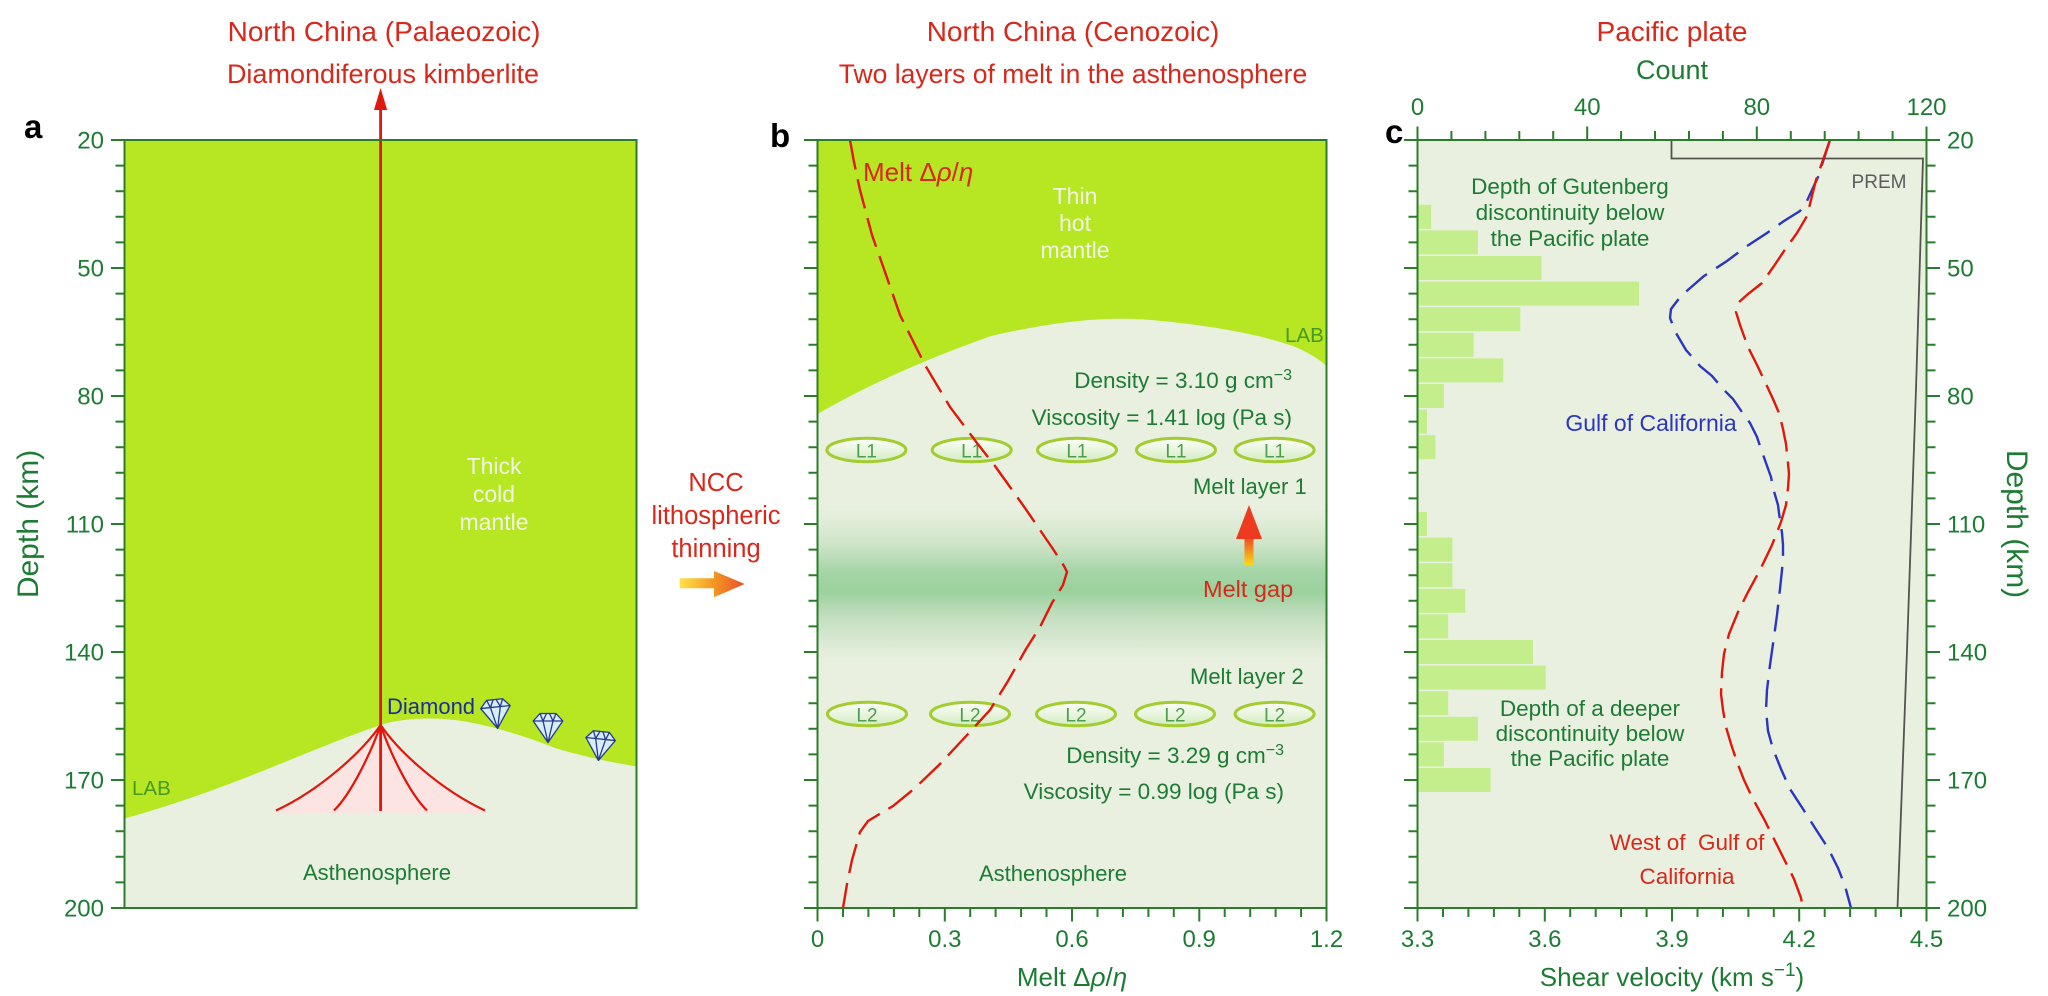  Describe the element at coordinates (1799, 939) in the screenshot. I see `svg-text: 4.2` at that location.